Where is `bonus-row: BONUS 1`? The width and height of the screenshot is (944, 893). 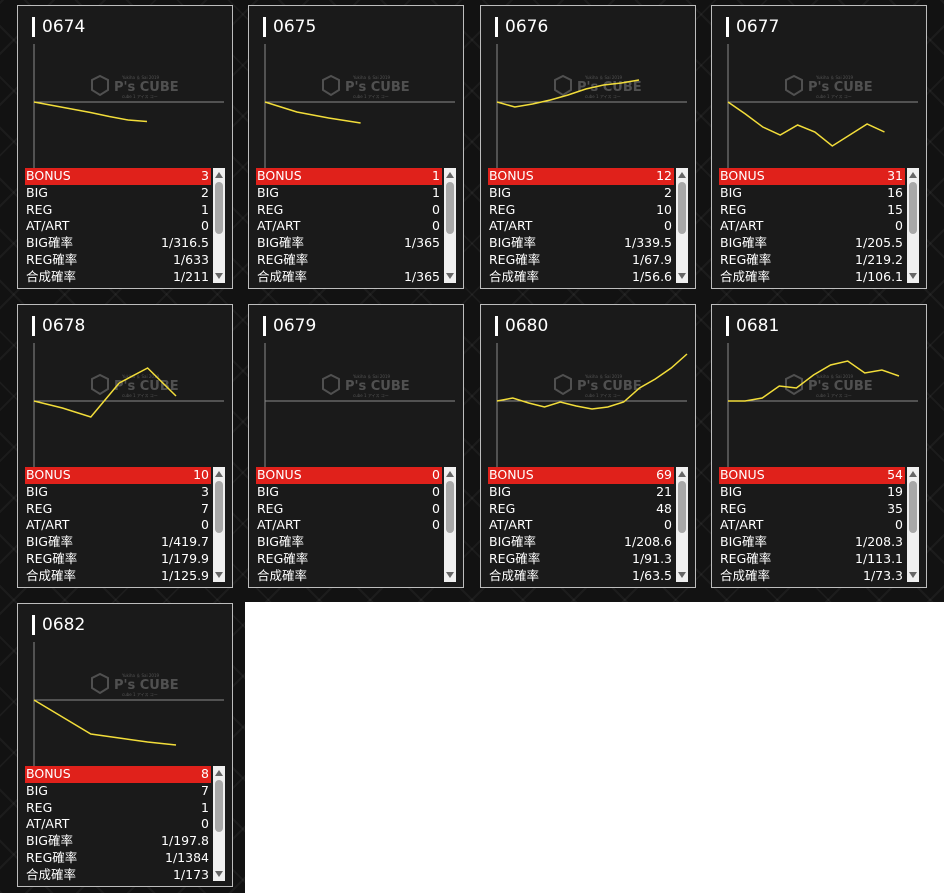 bonus-row: BONUS 1 is located at coordinates (349, 176).